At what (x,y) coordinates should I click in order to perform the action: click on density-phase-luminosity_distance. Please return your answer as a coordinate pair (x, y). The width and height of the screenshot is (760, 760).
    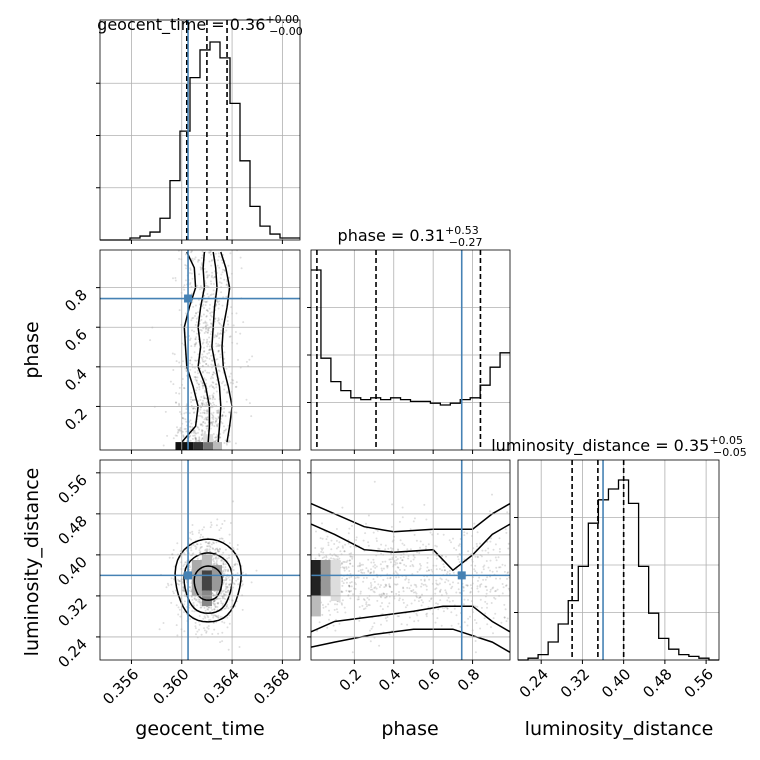
    Looking at the image, I should click on (410, 577).